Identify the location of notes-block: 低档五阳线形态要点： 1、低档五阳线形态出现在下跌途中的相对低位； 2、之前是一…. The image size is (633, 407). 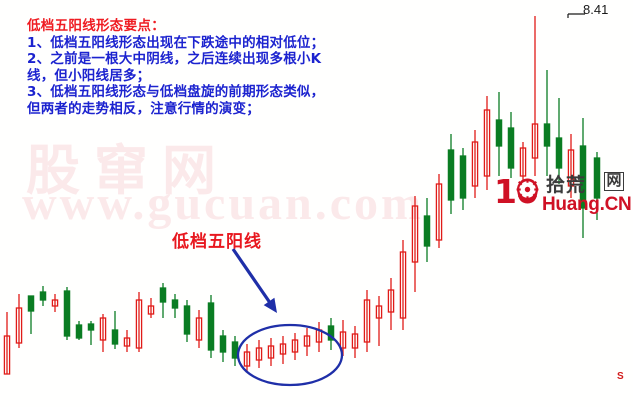
(175, 68).